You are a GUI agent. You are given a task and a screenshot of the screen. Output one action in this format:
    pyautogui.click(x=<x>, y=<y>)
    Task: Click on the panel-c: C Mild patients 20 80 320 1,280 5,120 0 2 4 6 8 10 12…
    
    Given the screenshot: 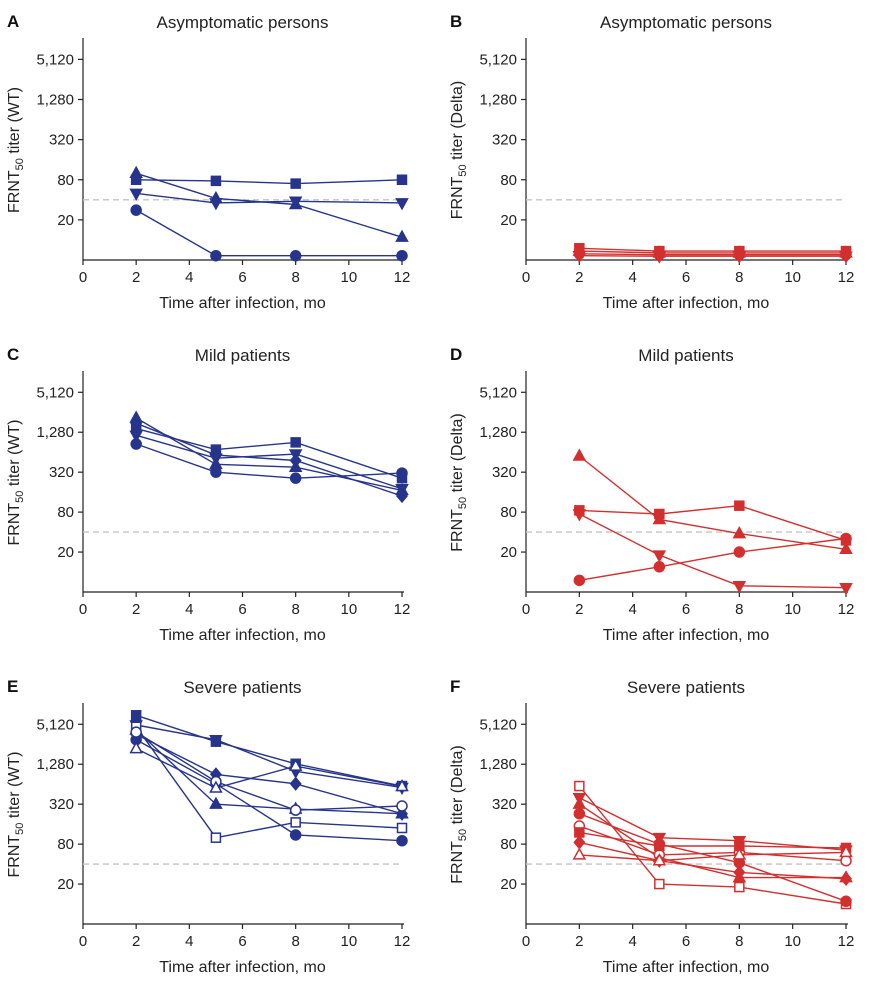 What is the action you would take?
    pyautogui.click(x=208, y=494)
    